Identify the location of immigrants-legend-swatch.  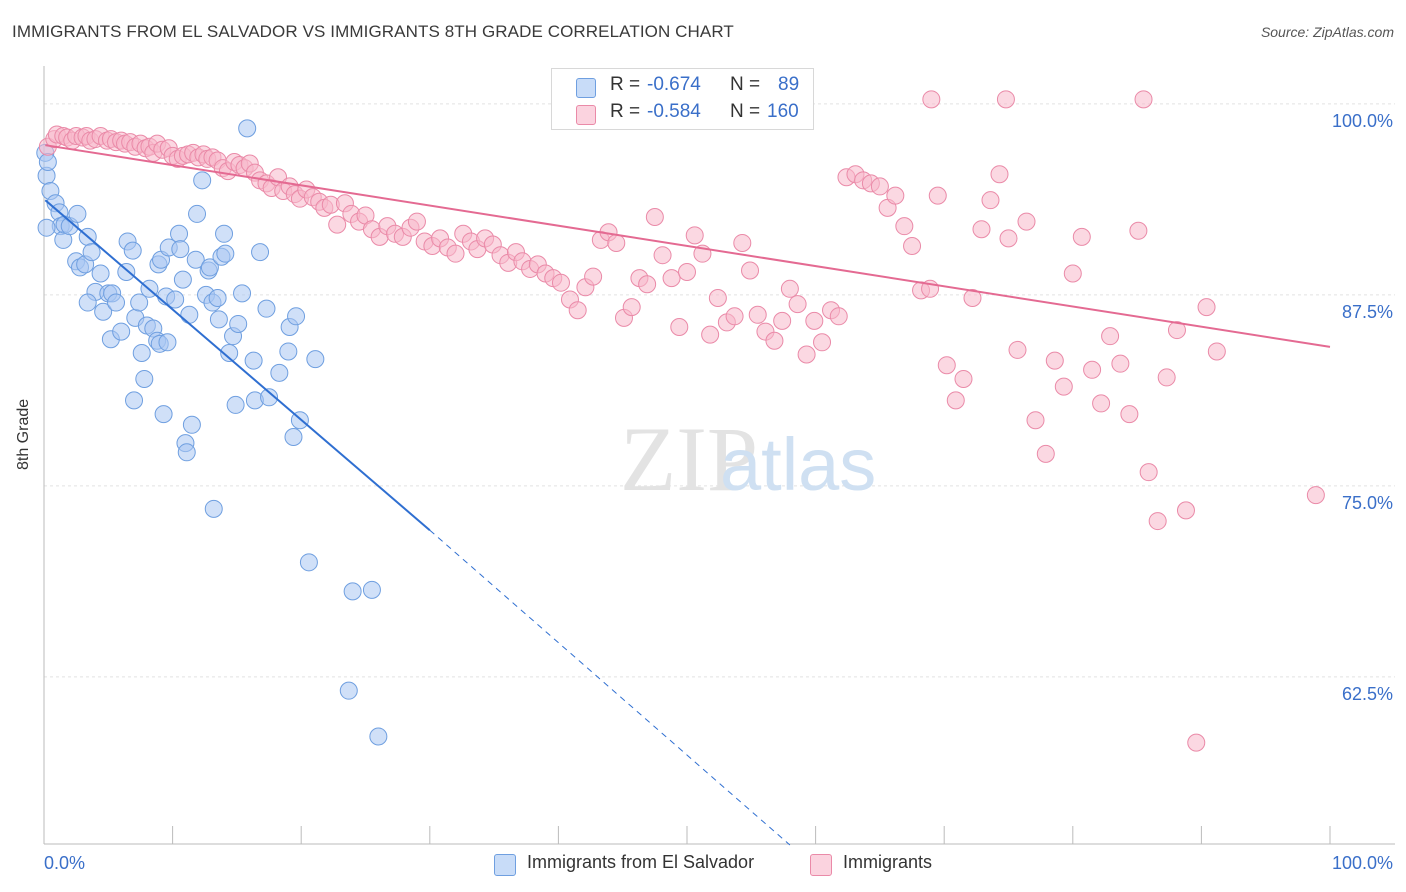
(821, 865).